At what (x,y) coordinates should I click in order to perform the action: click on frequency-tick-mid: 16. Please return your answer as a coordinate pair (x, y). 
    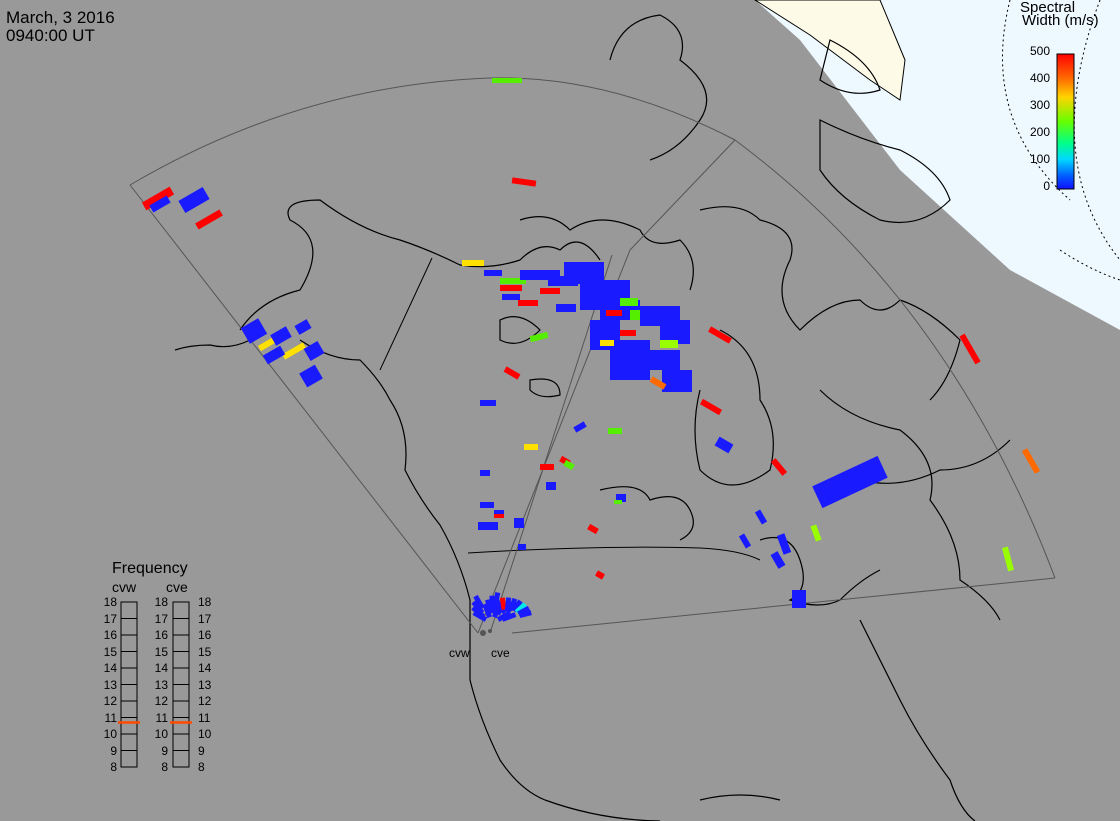
    Looking at the image, I should click on (161, 635).